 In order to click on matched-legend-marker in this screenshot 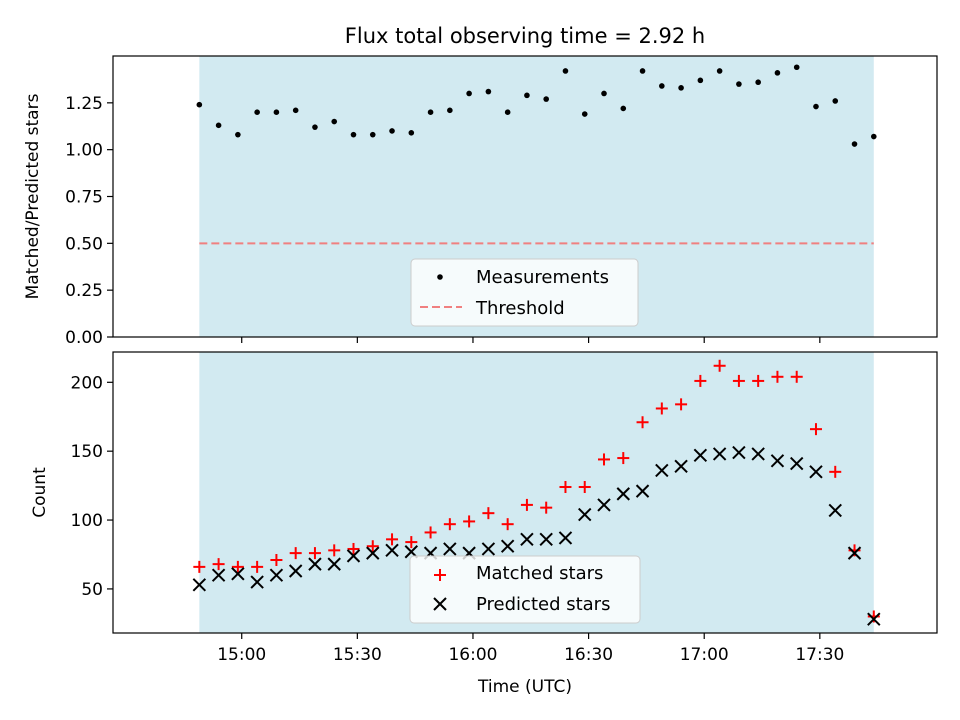, I will do `click(440, 575)`.